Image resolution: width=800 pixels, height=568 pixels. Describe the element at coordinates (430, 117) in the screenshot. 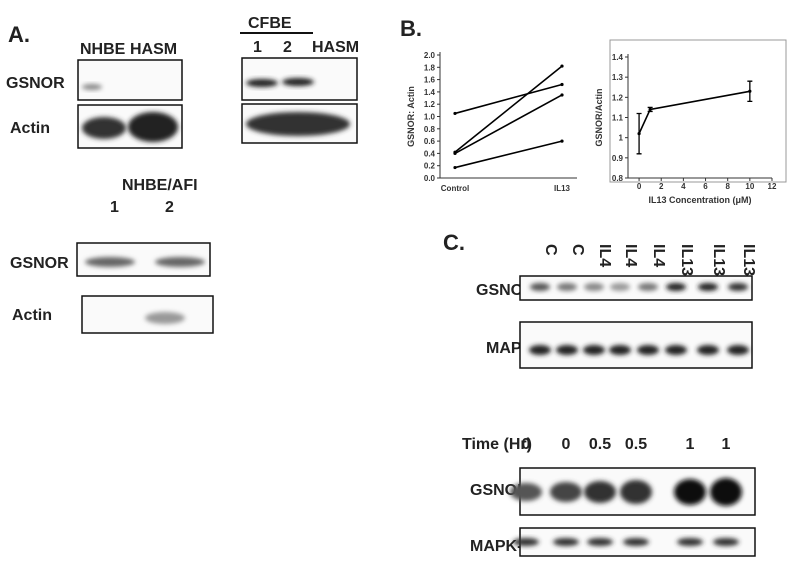

I see `y-tick-label: 1.0` at that location.